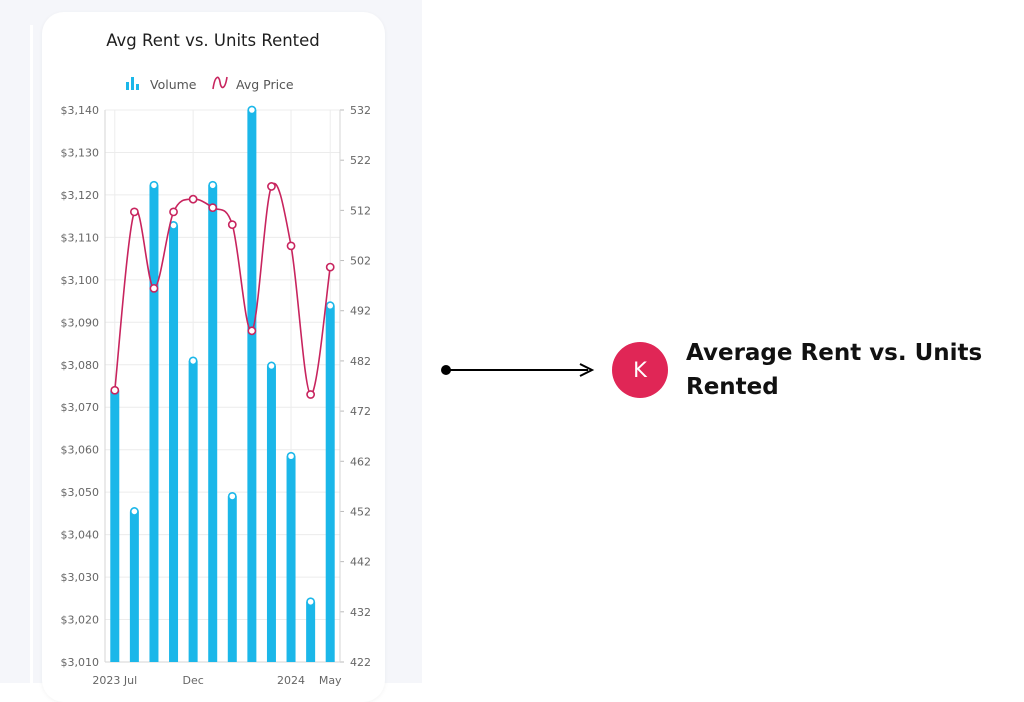  What do you see at coordinates (132, 83) in the screenshot?
I see `bar-chart-icon` at bounding box center [132, 83].